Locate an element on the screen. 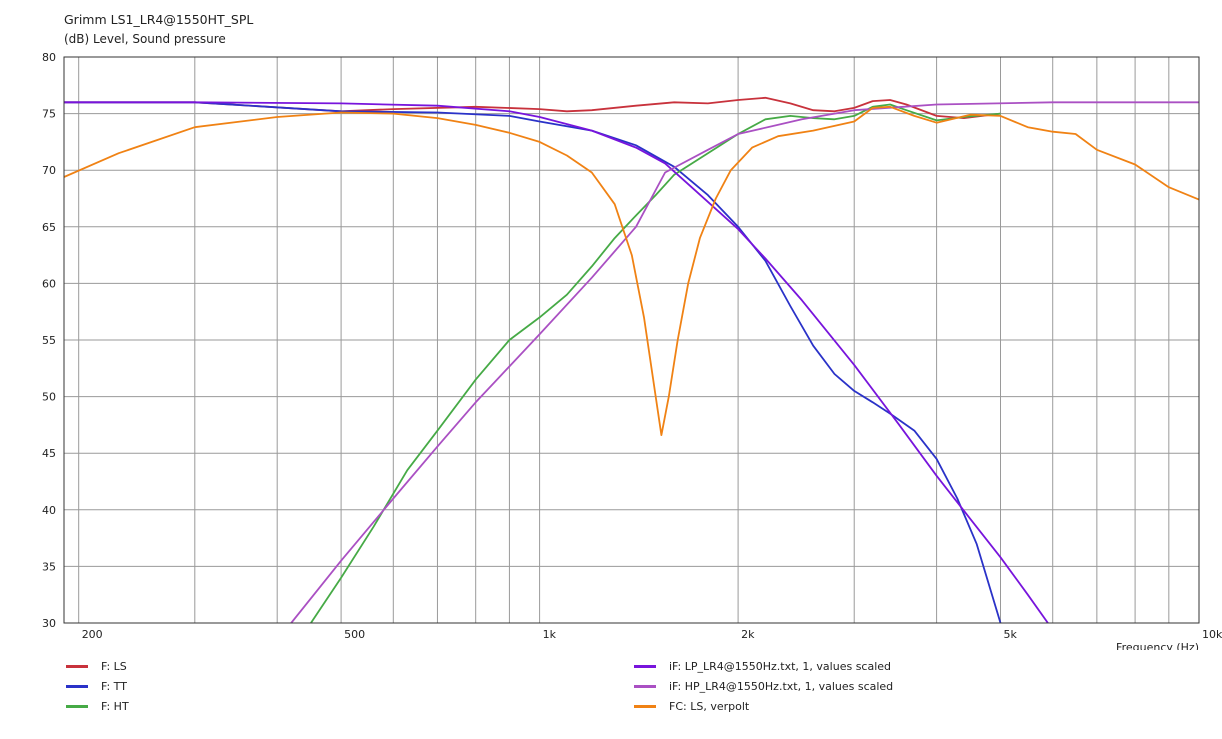  legend-item: F: HT is located at coordinates (97, 706).